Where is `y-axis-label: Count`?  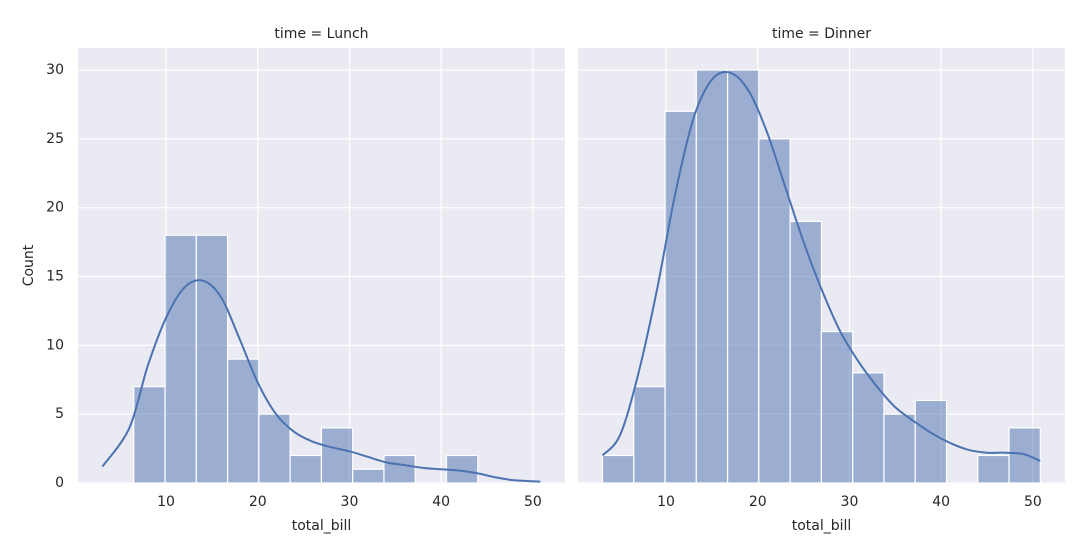 y-axis-label: Count is located at coordinates (29, 265).